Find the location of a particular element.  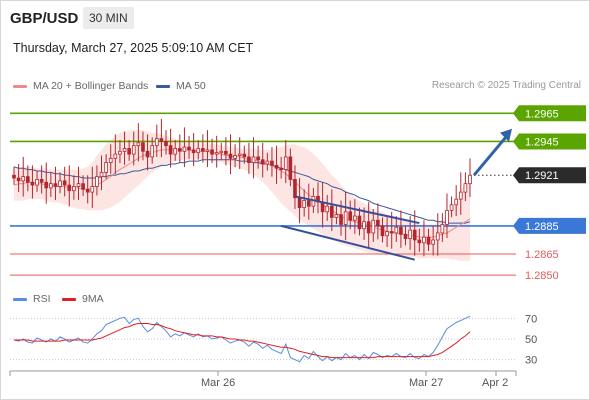

x-tick-label: Mar 27 is located at coordinates (426, 383).